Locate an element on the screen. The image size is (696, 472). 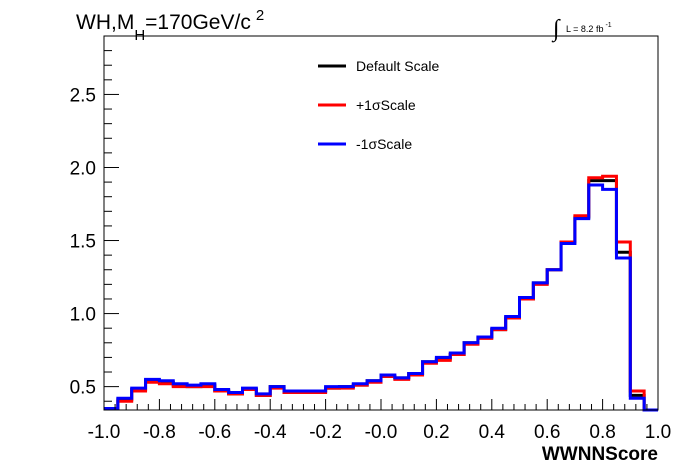
title-superscript: 2 is located at coordinates (260, 15).